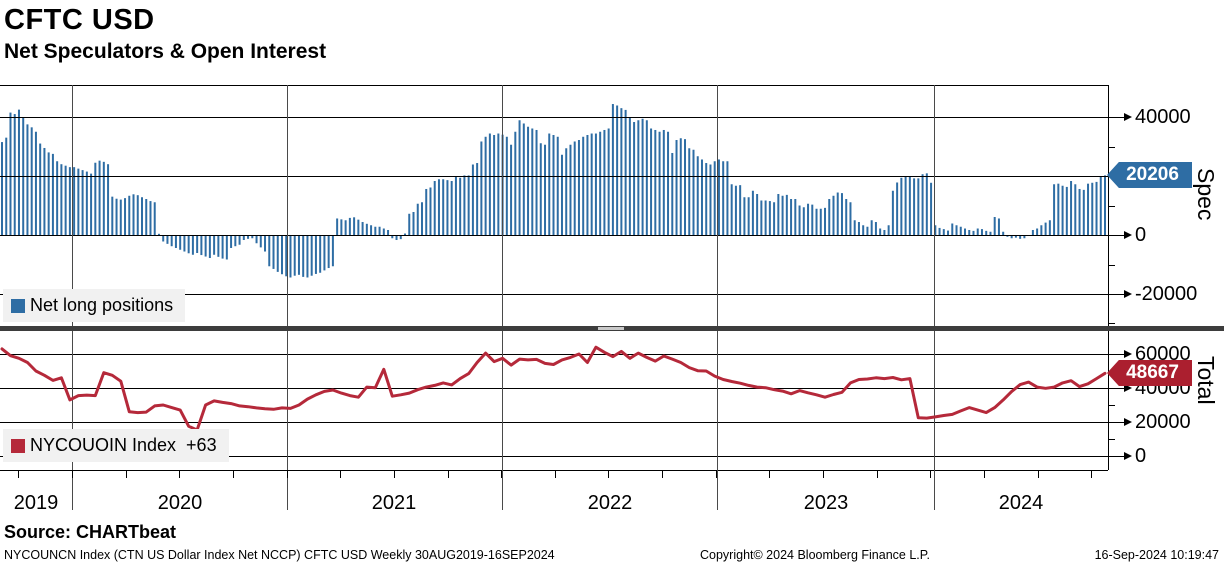 This screenshot has height=566, width=1224. What do you see at coordinates (165, 51) in the screenshot?
I see `chart-subtitle: Net Speculators & Open Interest` at bounding box center [165, 51].